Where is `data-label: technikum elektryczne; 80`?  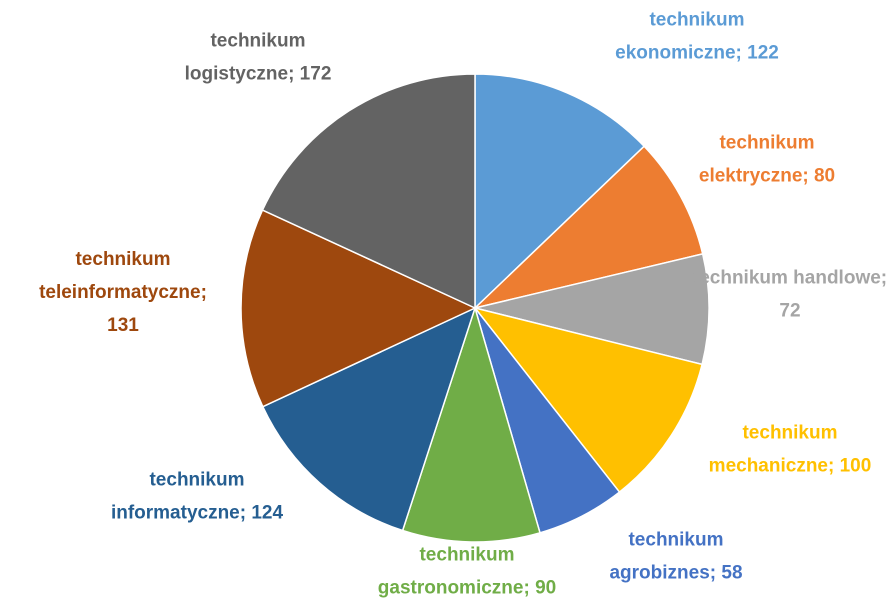 data-label: technikum elektryczne; 80 is located at coordinates (767, 160).